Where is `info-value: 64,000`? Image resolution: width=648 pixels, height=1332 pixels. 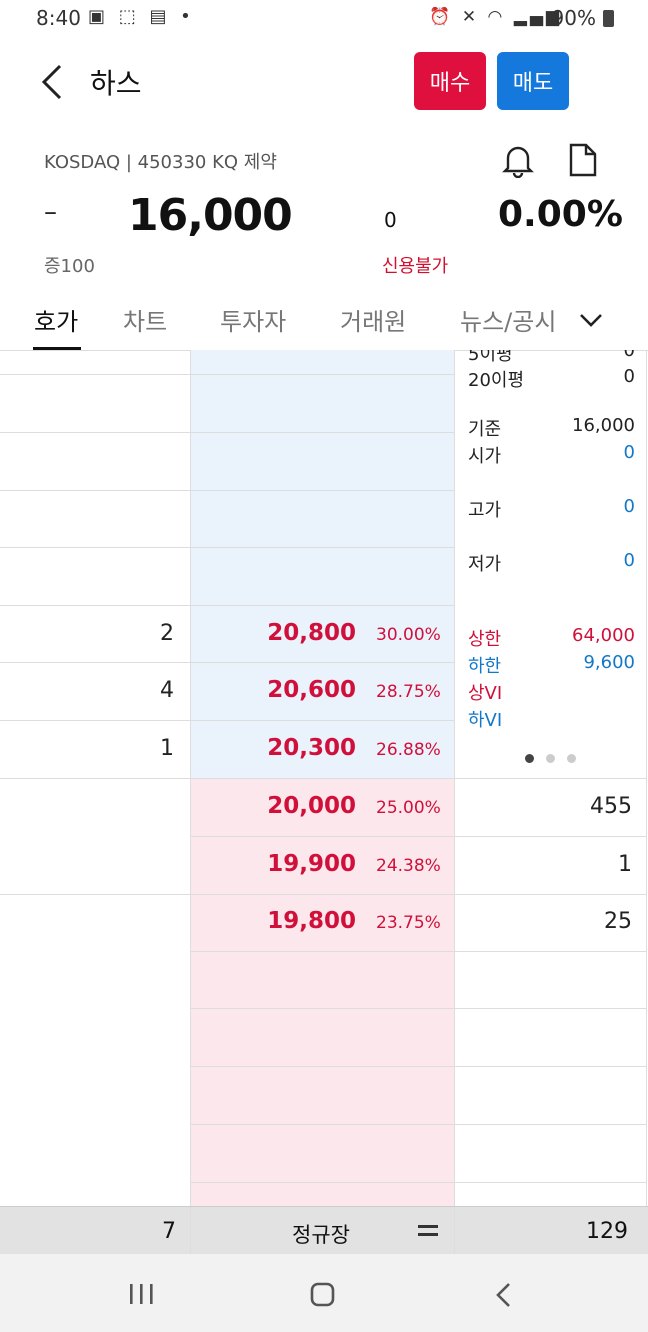
info-value: 64,000 is located at coordinates (603, 635).